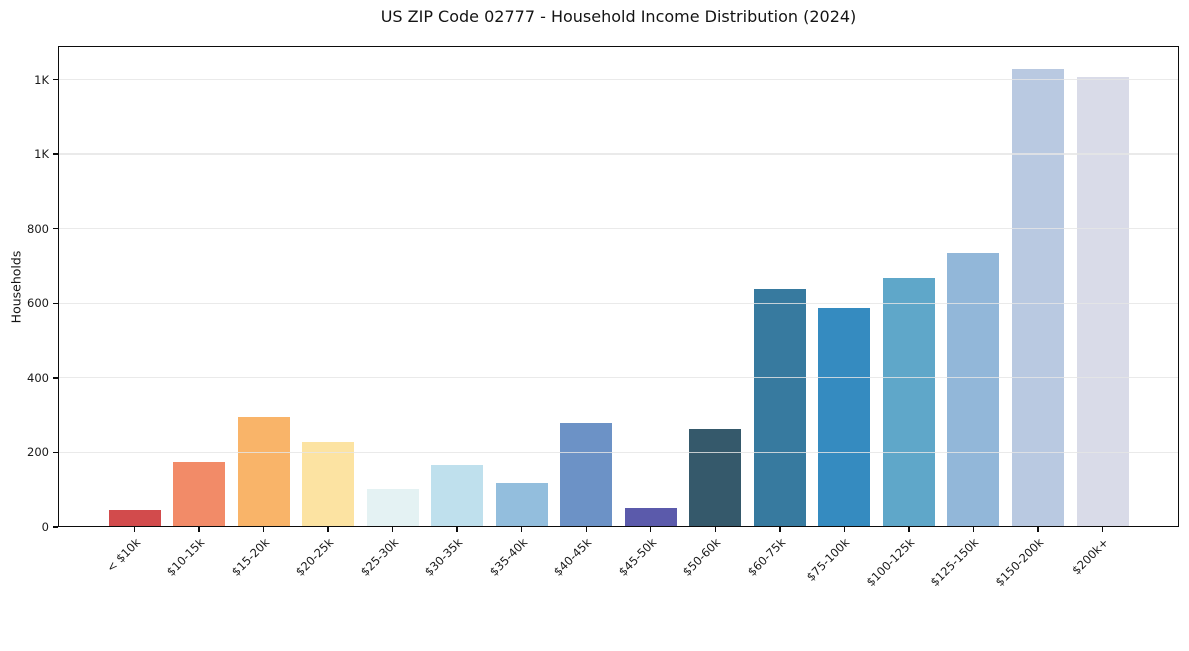  What do you see at coordinates (954, 562) in the screenshot?
I see `x-tick-label: $125-150k` at bounding box center [954, 562].